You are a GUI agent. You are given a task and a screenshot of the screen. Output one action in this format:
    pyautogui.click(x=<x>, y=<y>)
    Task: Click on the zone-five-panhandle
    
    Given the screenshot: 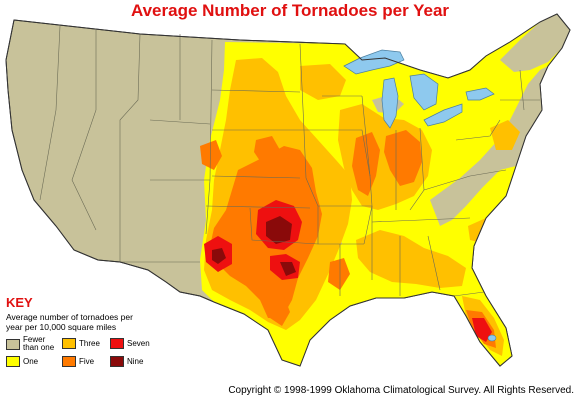 What is the action you would take?
    pyautogui.click(x=211, y=155)
    